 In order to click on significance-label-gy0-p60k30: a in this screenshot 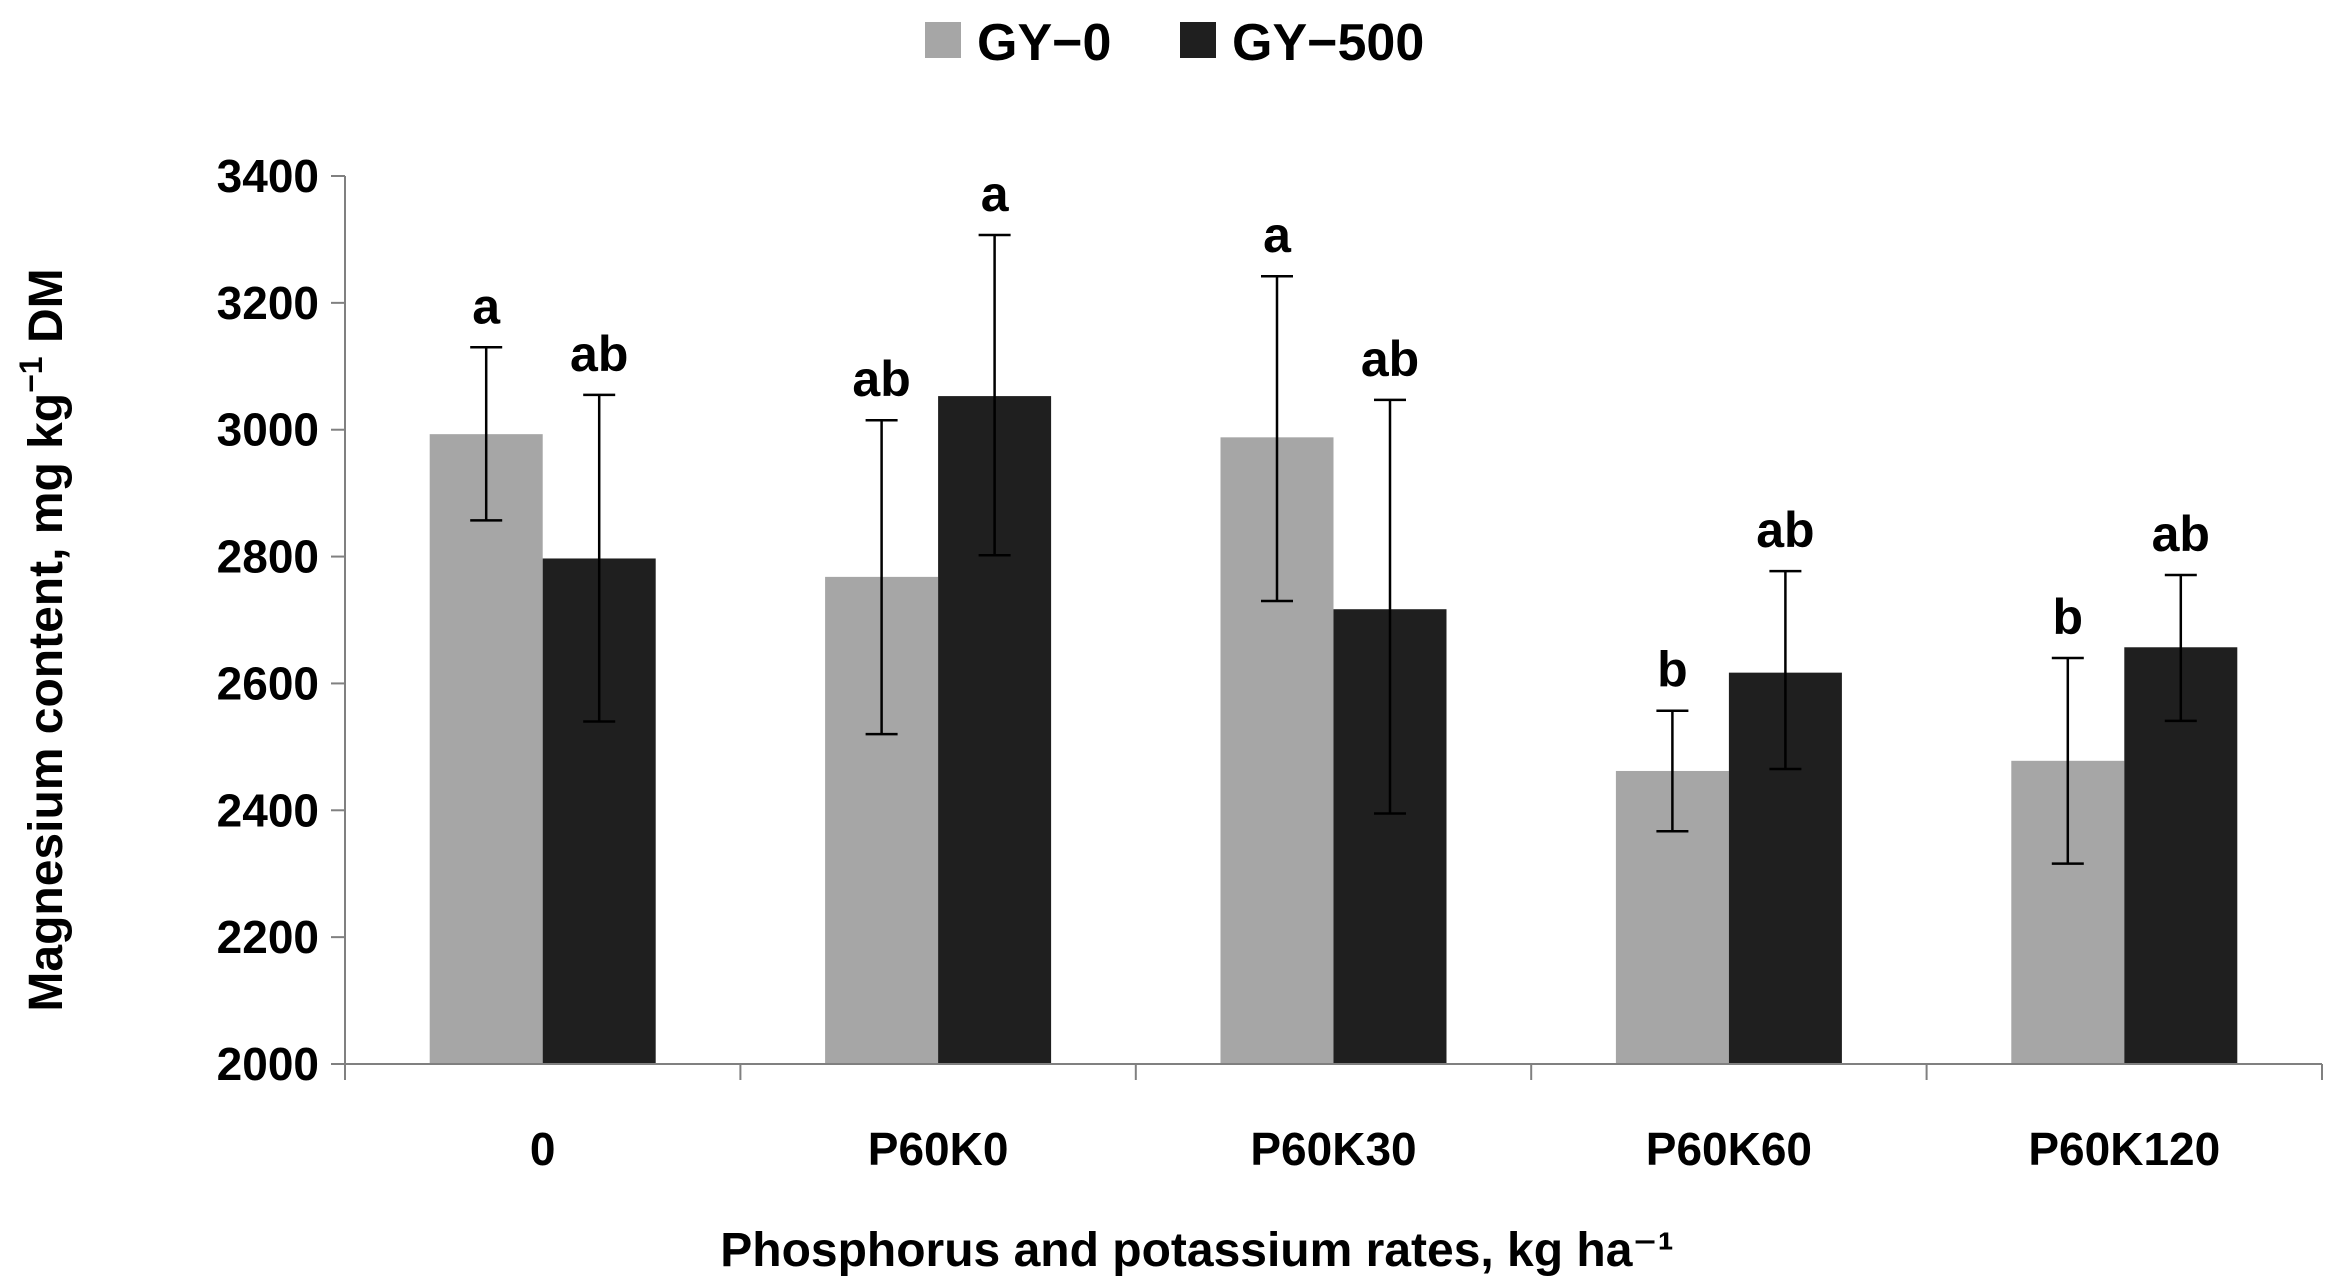, I will do `click(1277, 235)`.